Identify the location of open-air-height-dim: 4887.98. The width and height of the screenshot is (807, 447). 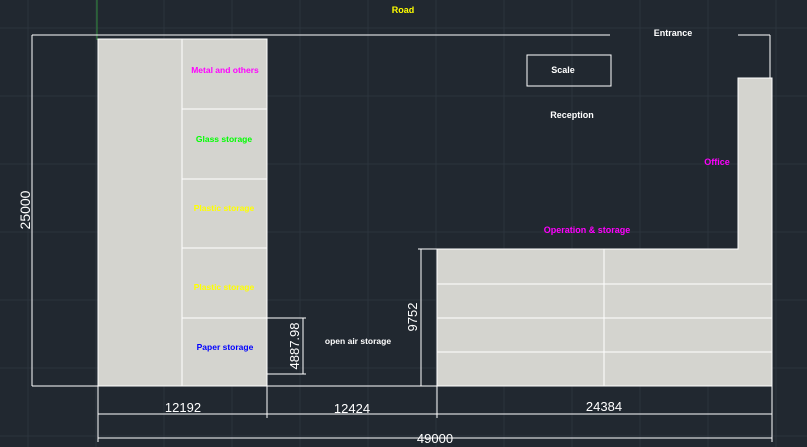
(294, 346).